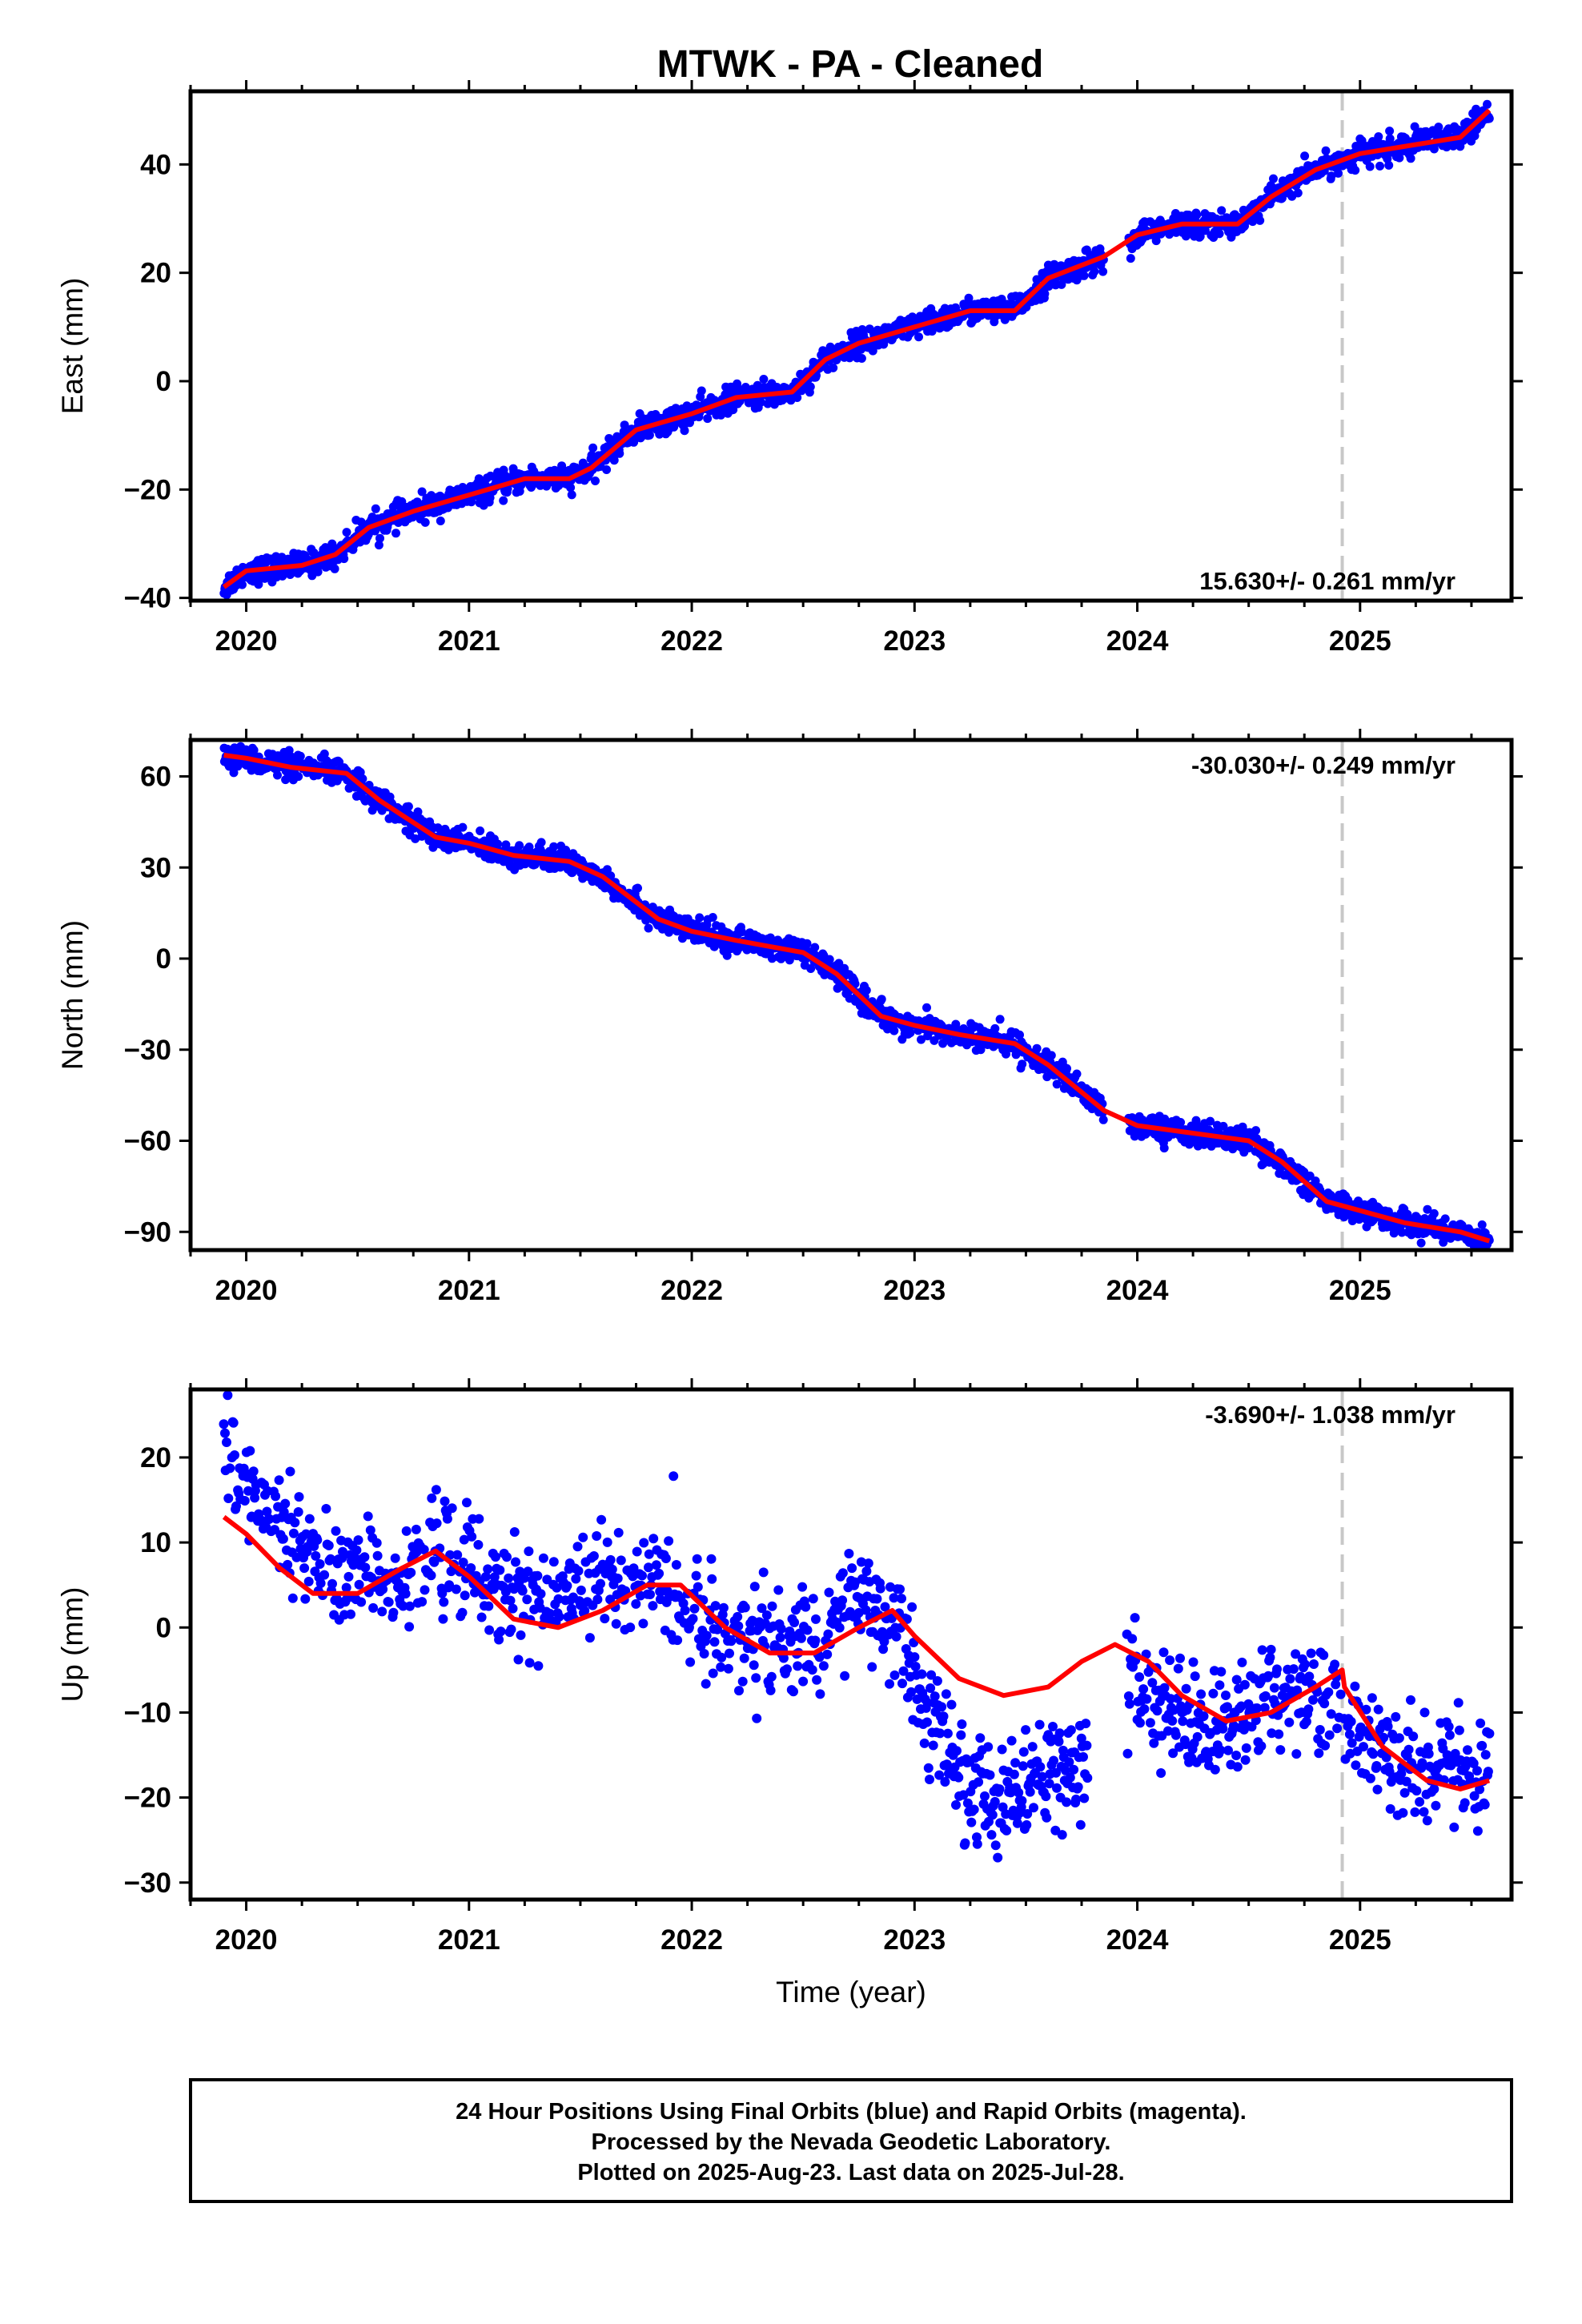 Image resolution: width=1582 pixels, height=2324 pixels. What do you see at coordinates (247, 1290) in the screenshot?
I see `north-x-tick-label: 2020` at bounding box center [247, 1290].